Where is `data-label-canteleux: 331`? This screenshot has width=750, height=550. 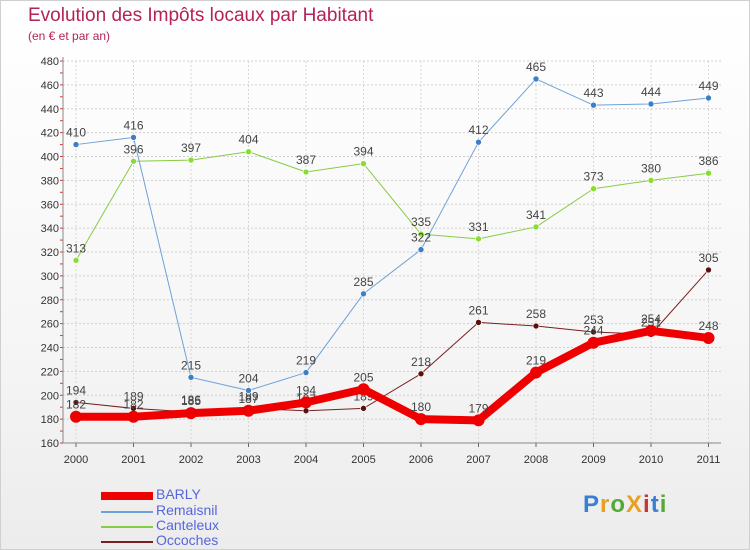 data-label-canteleux: 331 is located at coordinates (478, 227).